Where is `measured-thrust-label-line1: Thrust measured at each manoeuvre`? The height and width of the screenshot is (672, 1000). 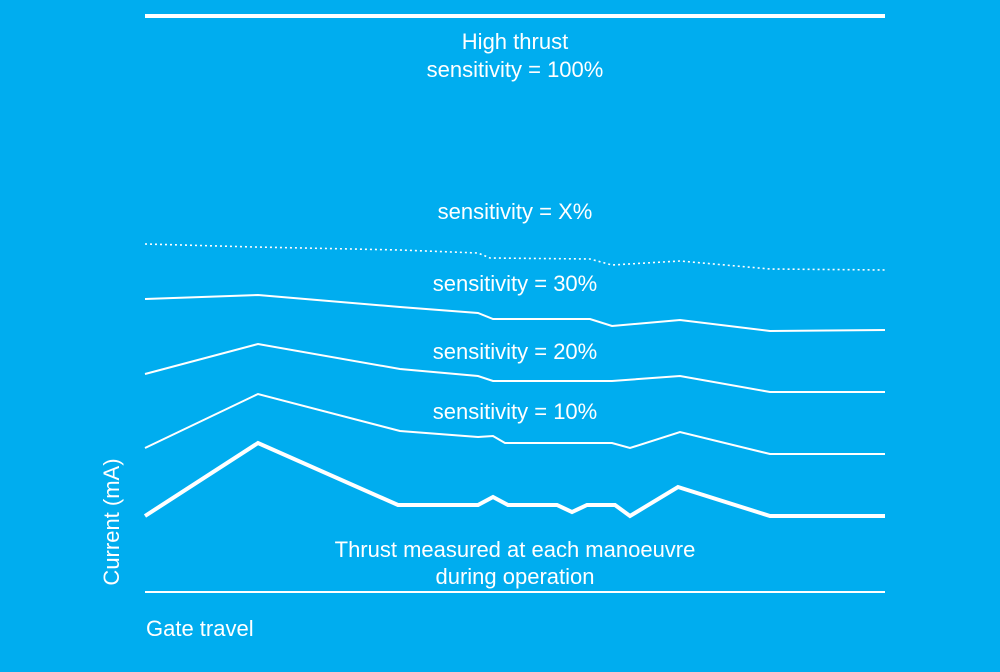 measured-thrust-label-line1: Thrust measured at each manoeuvre is located at coordinates (515, 549).